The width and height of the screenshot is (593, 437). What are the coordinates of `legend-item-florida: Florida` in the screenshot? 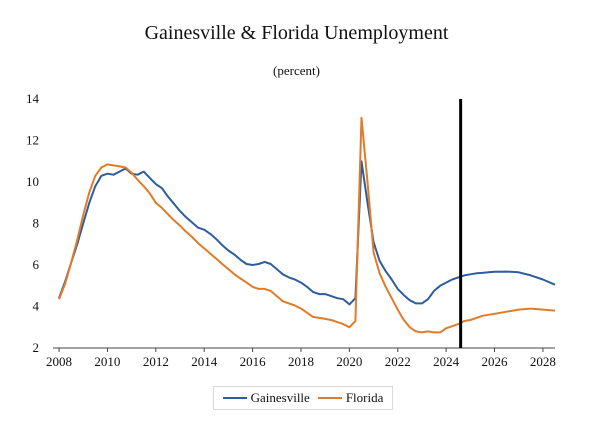 It's located at (350, 398).